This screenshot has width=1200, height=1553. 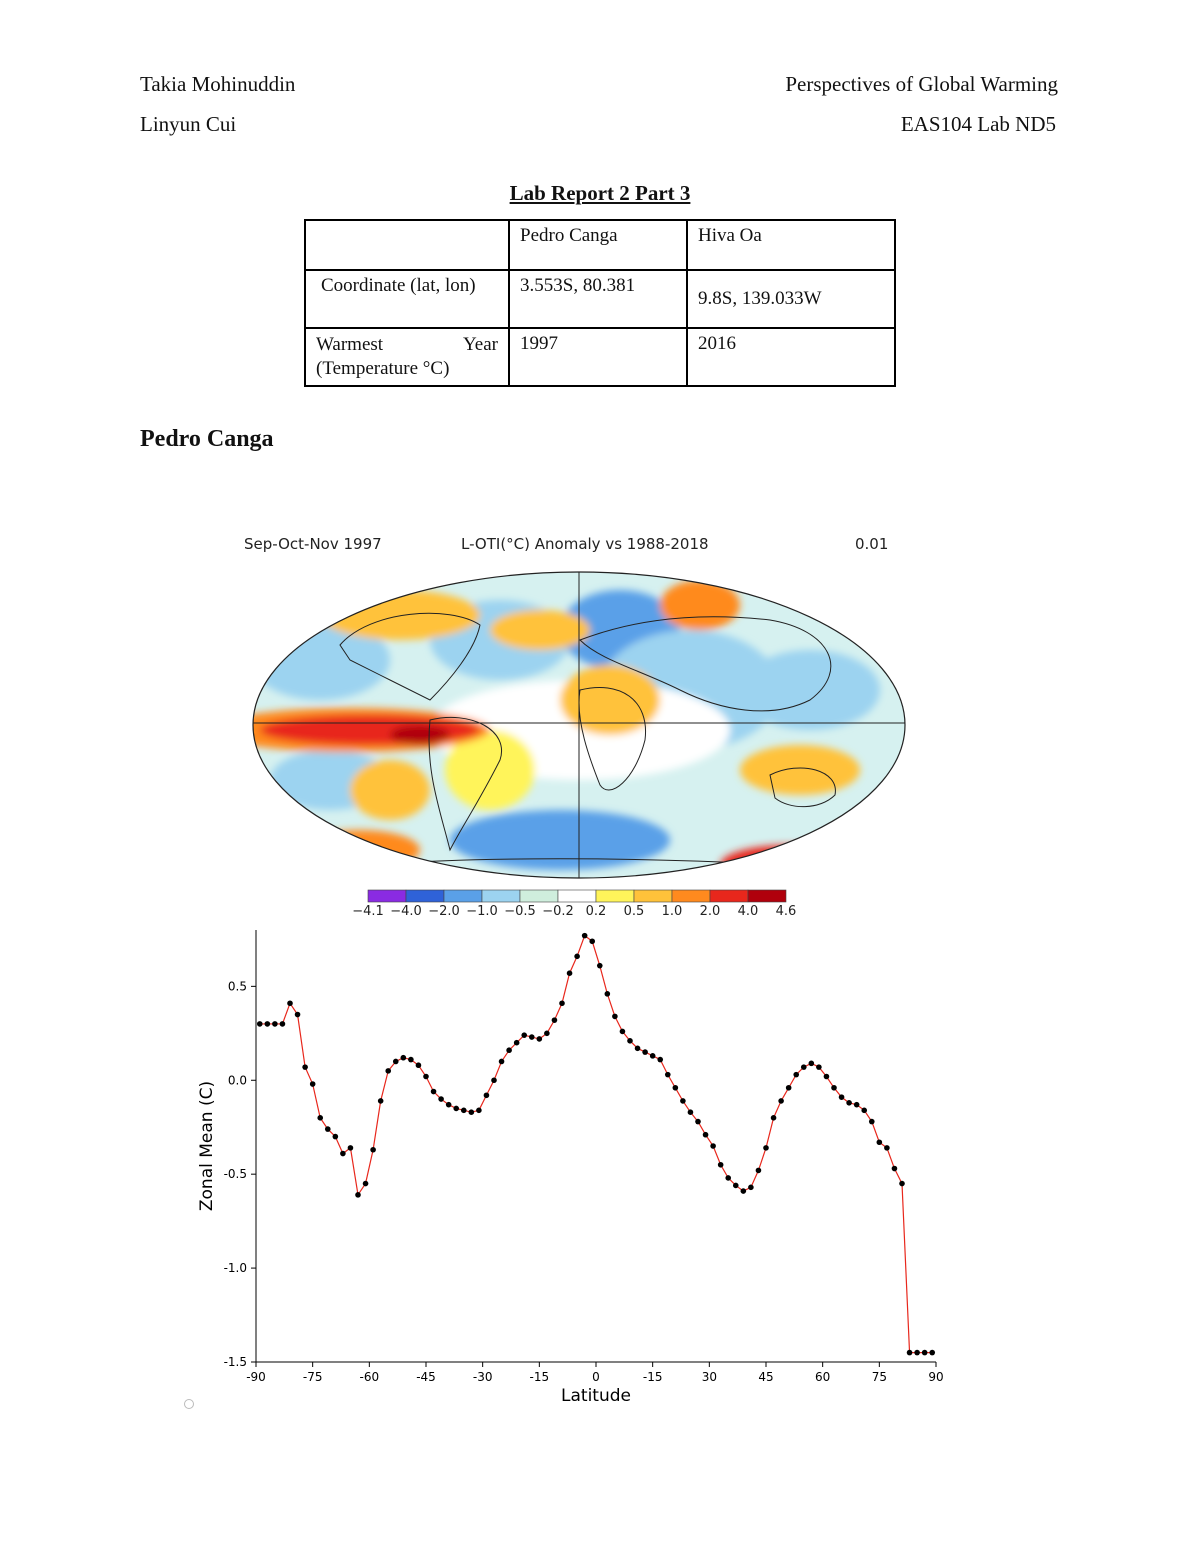 What do you see at coordinates (383, 368) in the screenshot?
I see `temperature-label: (Temperature °C)` at bounding box center [383, 368].